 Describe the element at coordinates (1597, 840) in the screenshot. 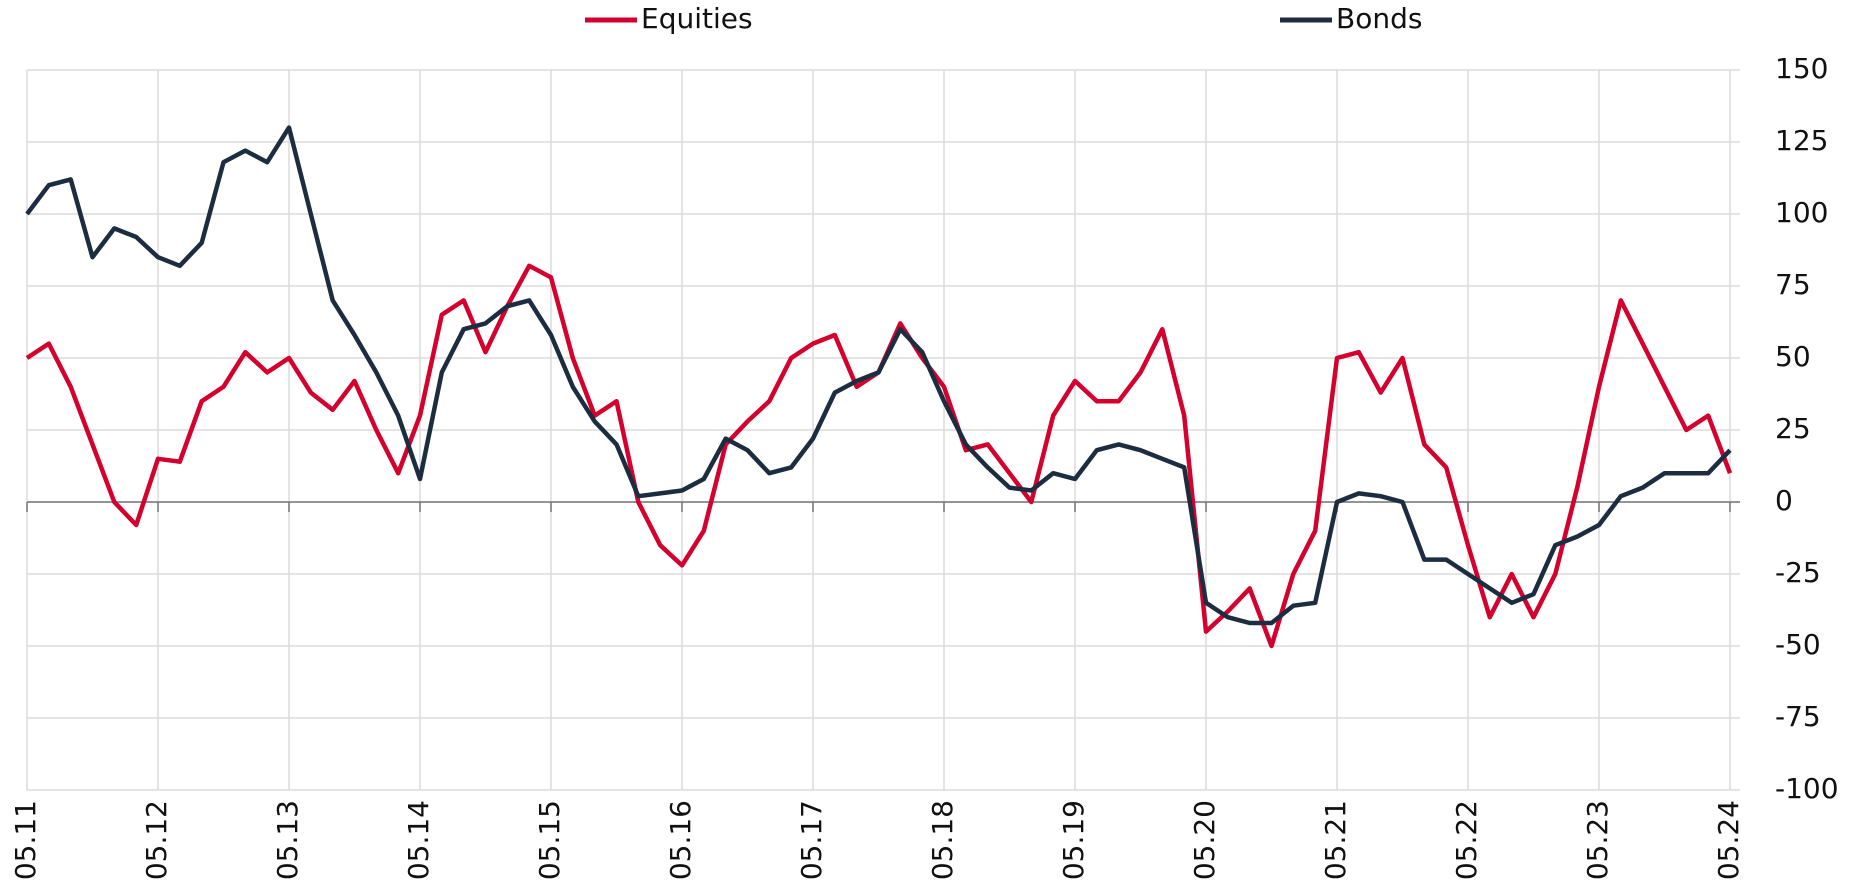

I see `x-tick-label: 05.23` at that location.